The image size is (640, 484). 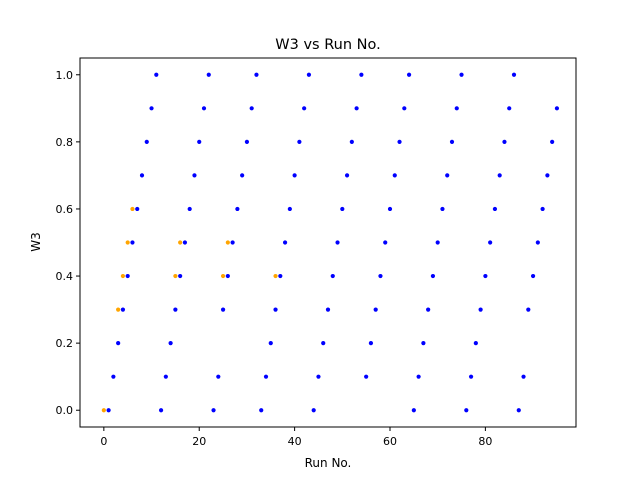 What do you see at coordinates (103, 441) in the screenshot?
I see `x-tick-label: 0` at bounding box center [103, 441].